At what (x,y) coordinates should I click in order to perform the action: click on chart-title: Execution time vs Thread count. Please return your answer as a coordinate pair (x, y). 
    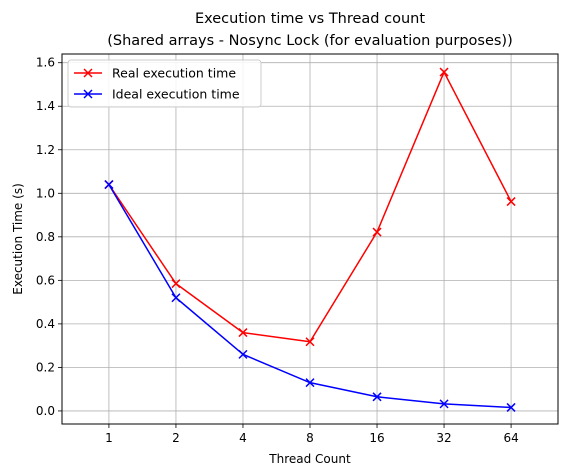
    Looking at the image, I should click on (310, 19).